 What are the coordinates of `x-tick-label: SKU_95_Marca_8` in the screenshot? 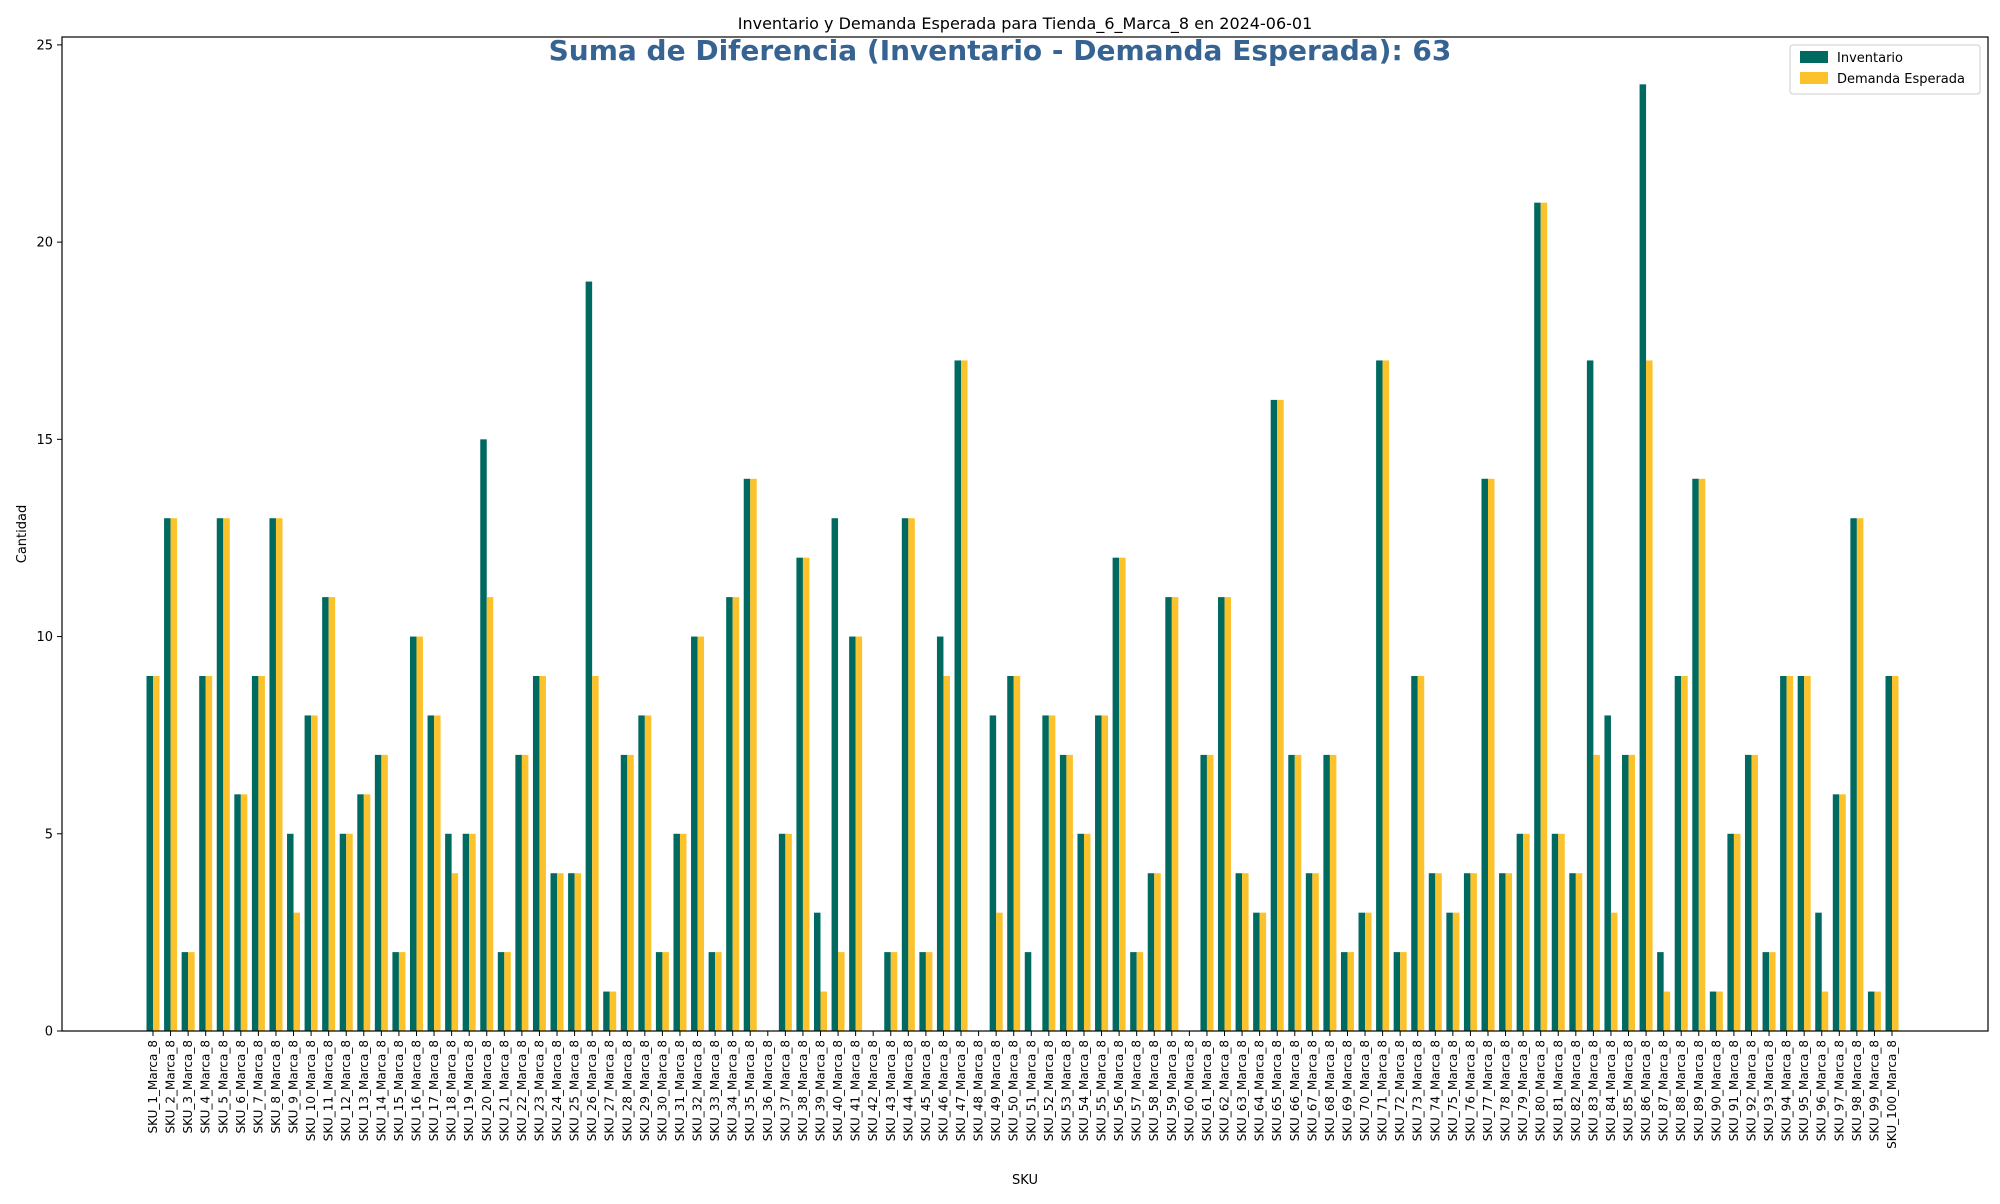 It's located at (1804, 1090).